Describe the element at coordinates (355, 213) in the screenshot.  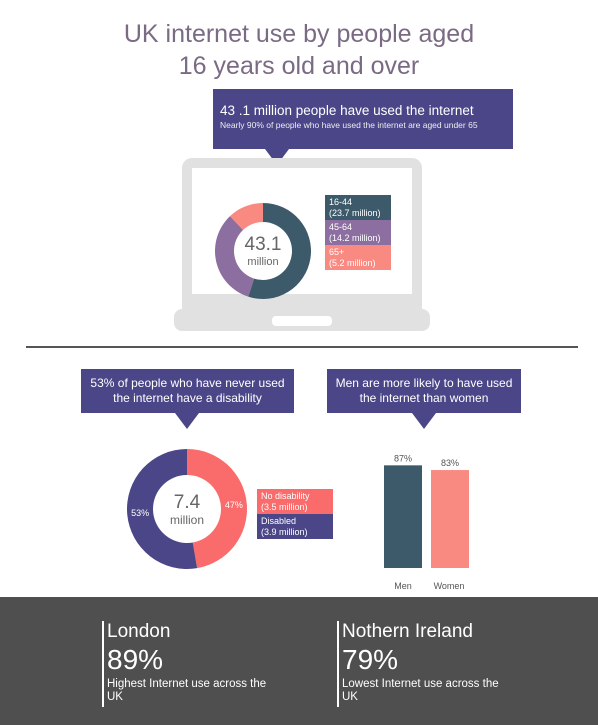
I see `legend-age-16-44-value: (23.7 million)` at that location.